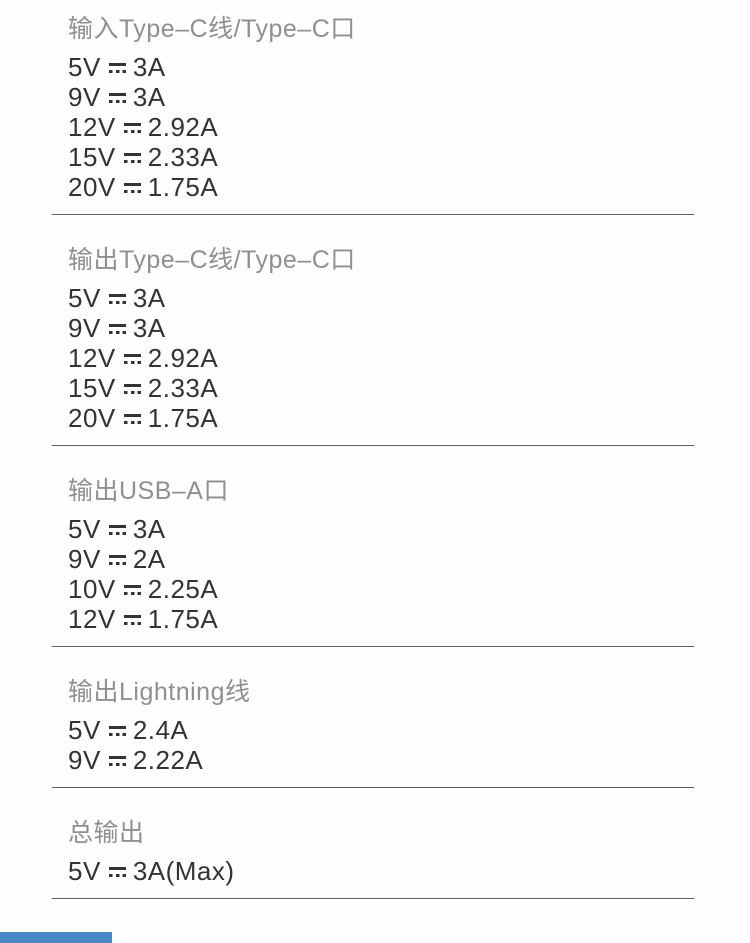 Image resolution: width=750 pixels, height=943 pixels. Describe the element at coordinates (409, 559) in the screenshot. I see `spec-row: 9V 2A` at that location.